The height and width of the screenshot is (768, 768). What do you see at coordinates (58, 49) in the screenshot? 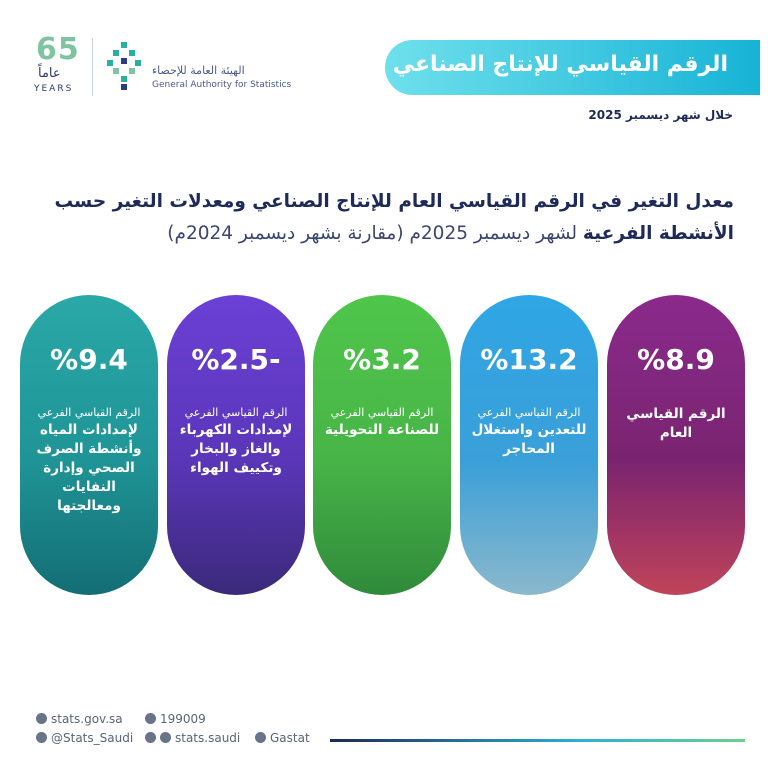
I see `logo-number: 65` at bounding box center [58, 49].